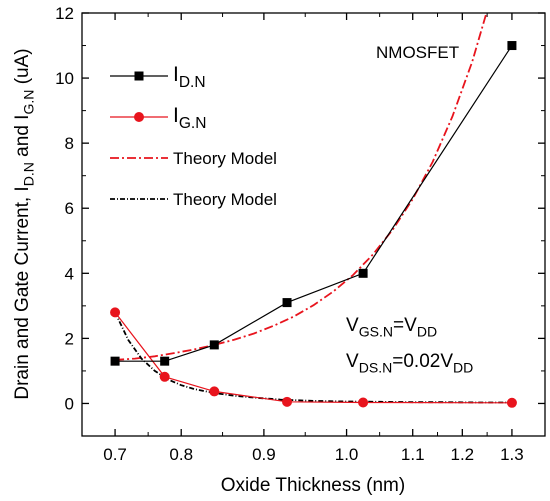 The height and width of the screenshot is (501, 550). Describe the element at coordinates (512, 454) in the screenshot. I see `x-tick-label: 1.3` at that location.